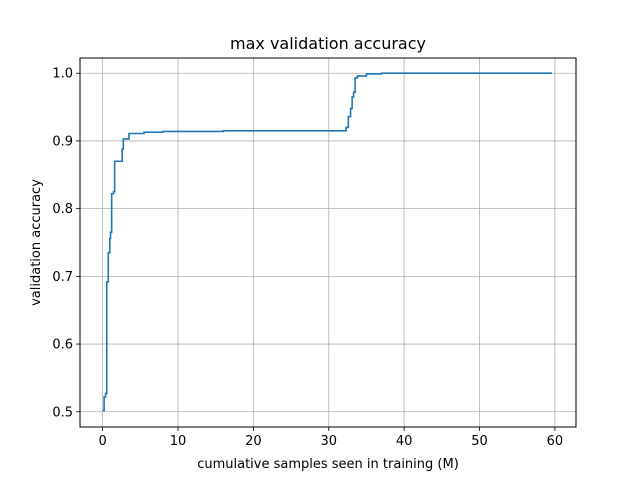 This screenshot has width=640, height=480. What do you see at coordinates (253, 441) in the screenshot?
I see `x-tick-label: 20` at bounding box center [253, 441].